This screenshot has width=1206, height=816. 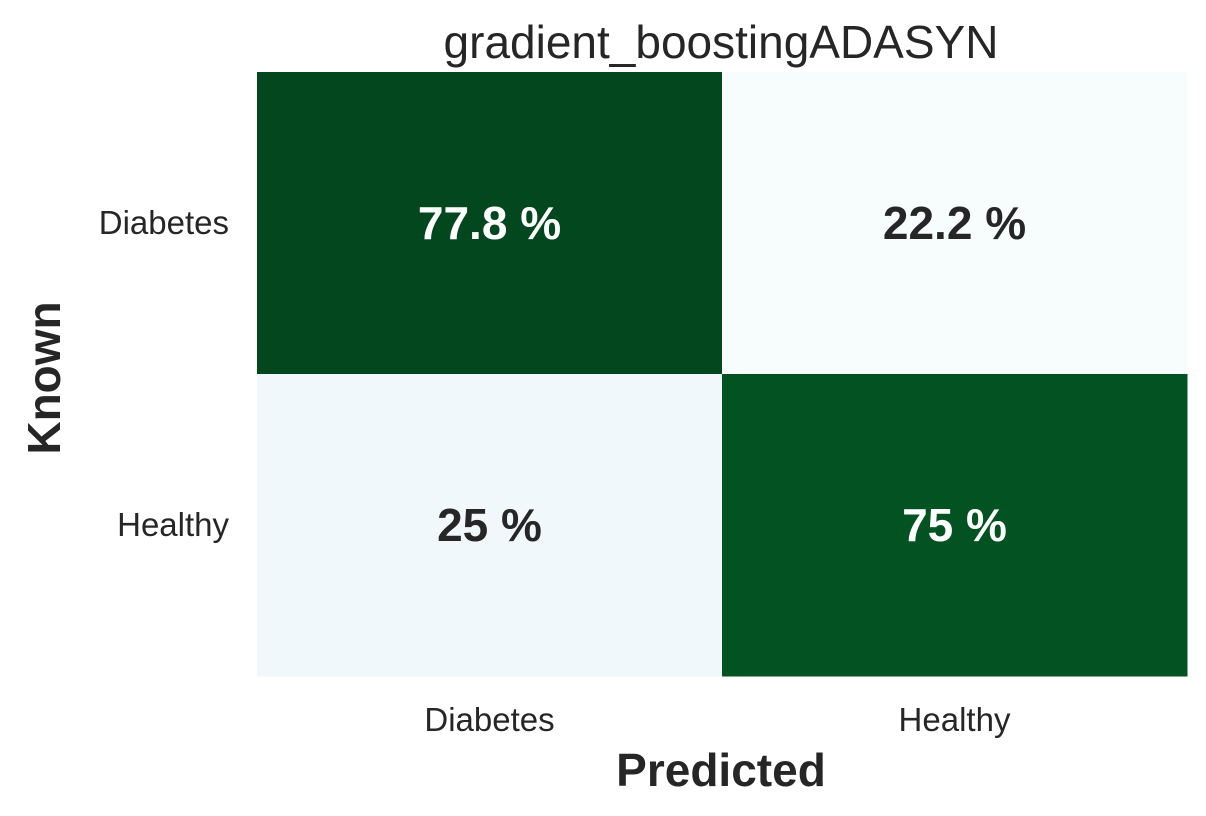 I want to click on heatmap-cell-healthy-diabetes, so click(x=490, y=525).